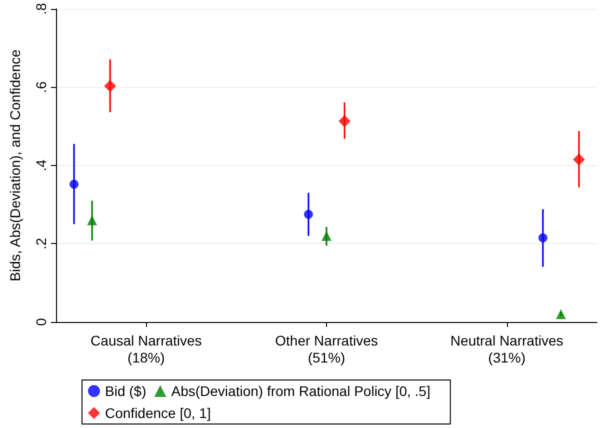 This screenshot has width=601, height=428. Describe the element at coordinates (326, 349) in the screenshot. I see `x-tick-label: Other Narratives (51%)` at that location.